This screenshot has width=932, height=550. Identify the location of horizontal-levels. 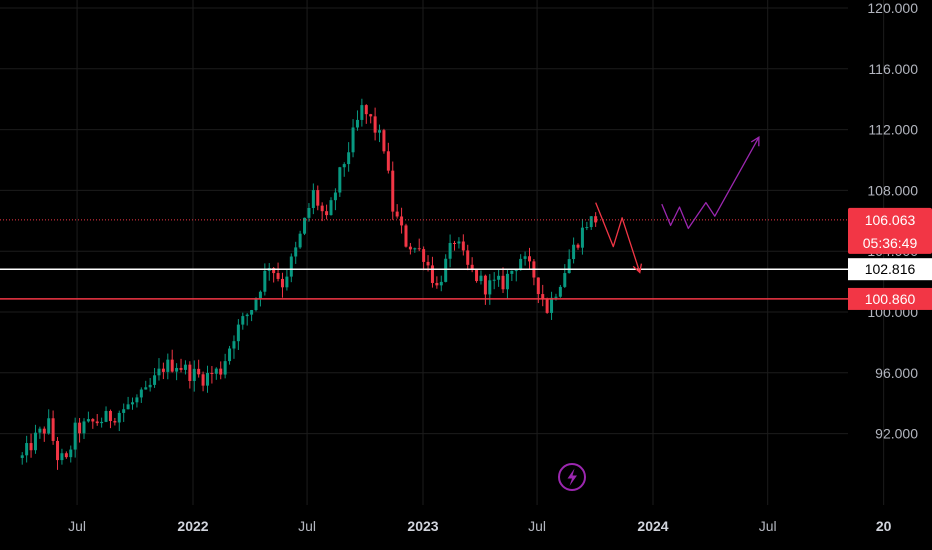
(424, 259).